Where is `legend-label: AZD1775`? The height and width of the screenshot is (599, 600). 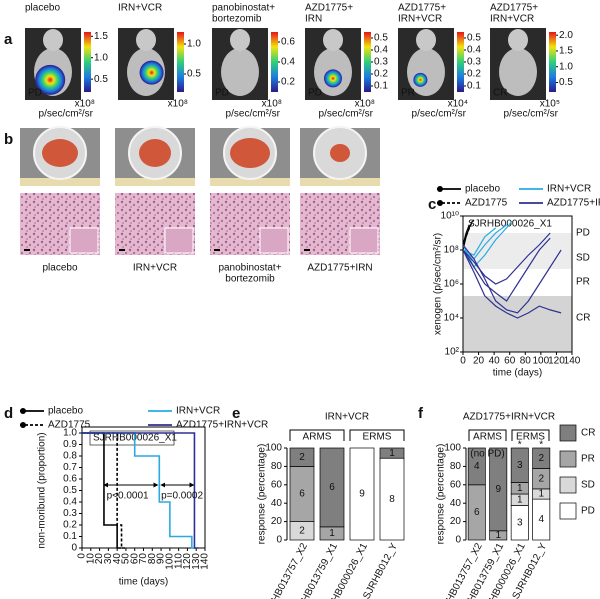 legend-label: AZD1775 is located at coordinates (69, 425).